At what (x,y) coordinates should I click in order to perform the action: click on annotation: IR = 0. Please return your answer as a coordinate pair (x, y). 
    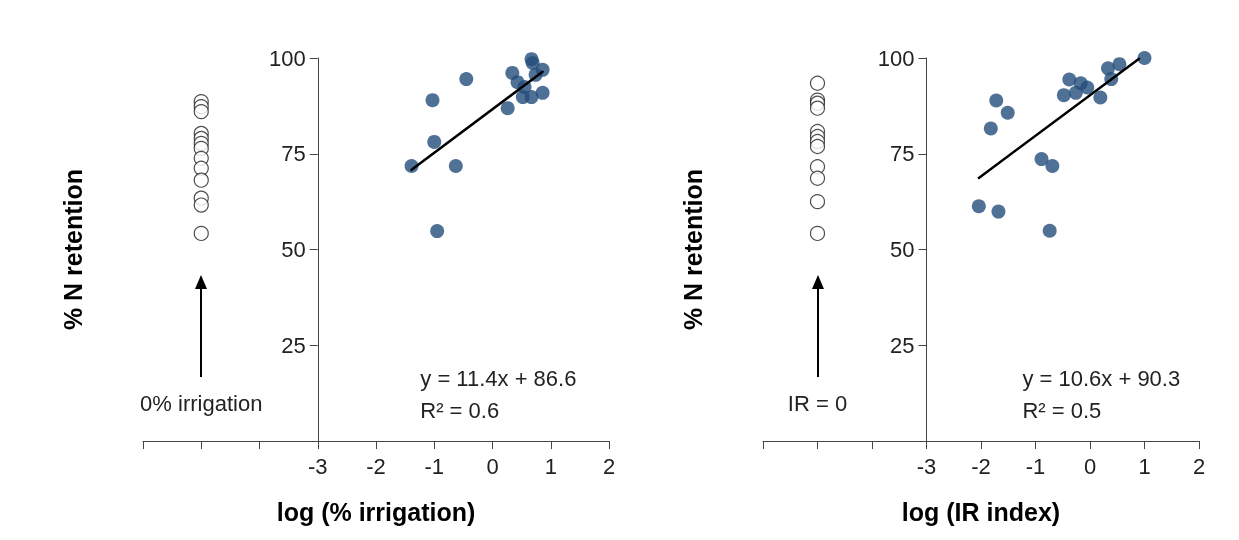
    Looking at the image, I should click on (817, 403).